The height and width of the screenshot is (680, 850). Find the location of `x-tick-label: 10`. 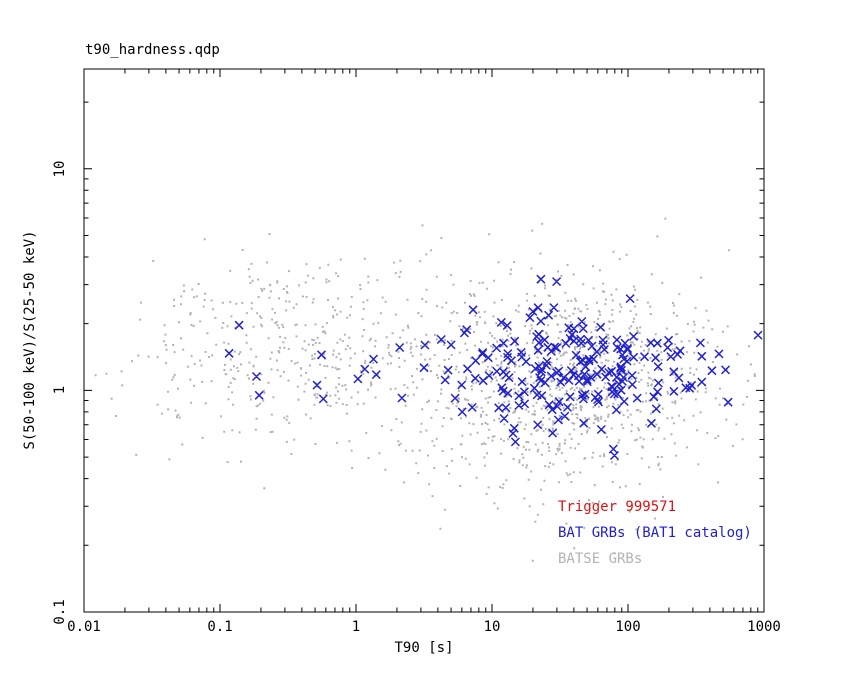

x-tick-label: 10 is located at coordinates (492, 627).